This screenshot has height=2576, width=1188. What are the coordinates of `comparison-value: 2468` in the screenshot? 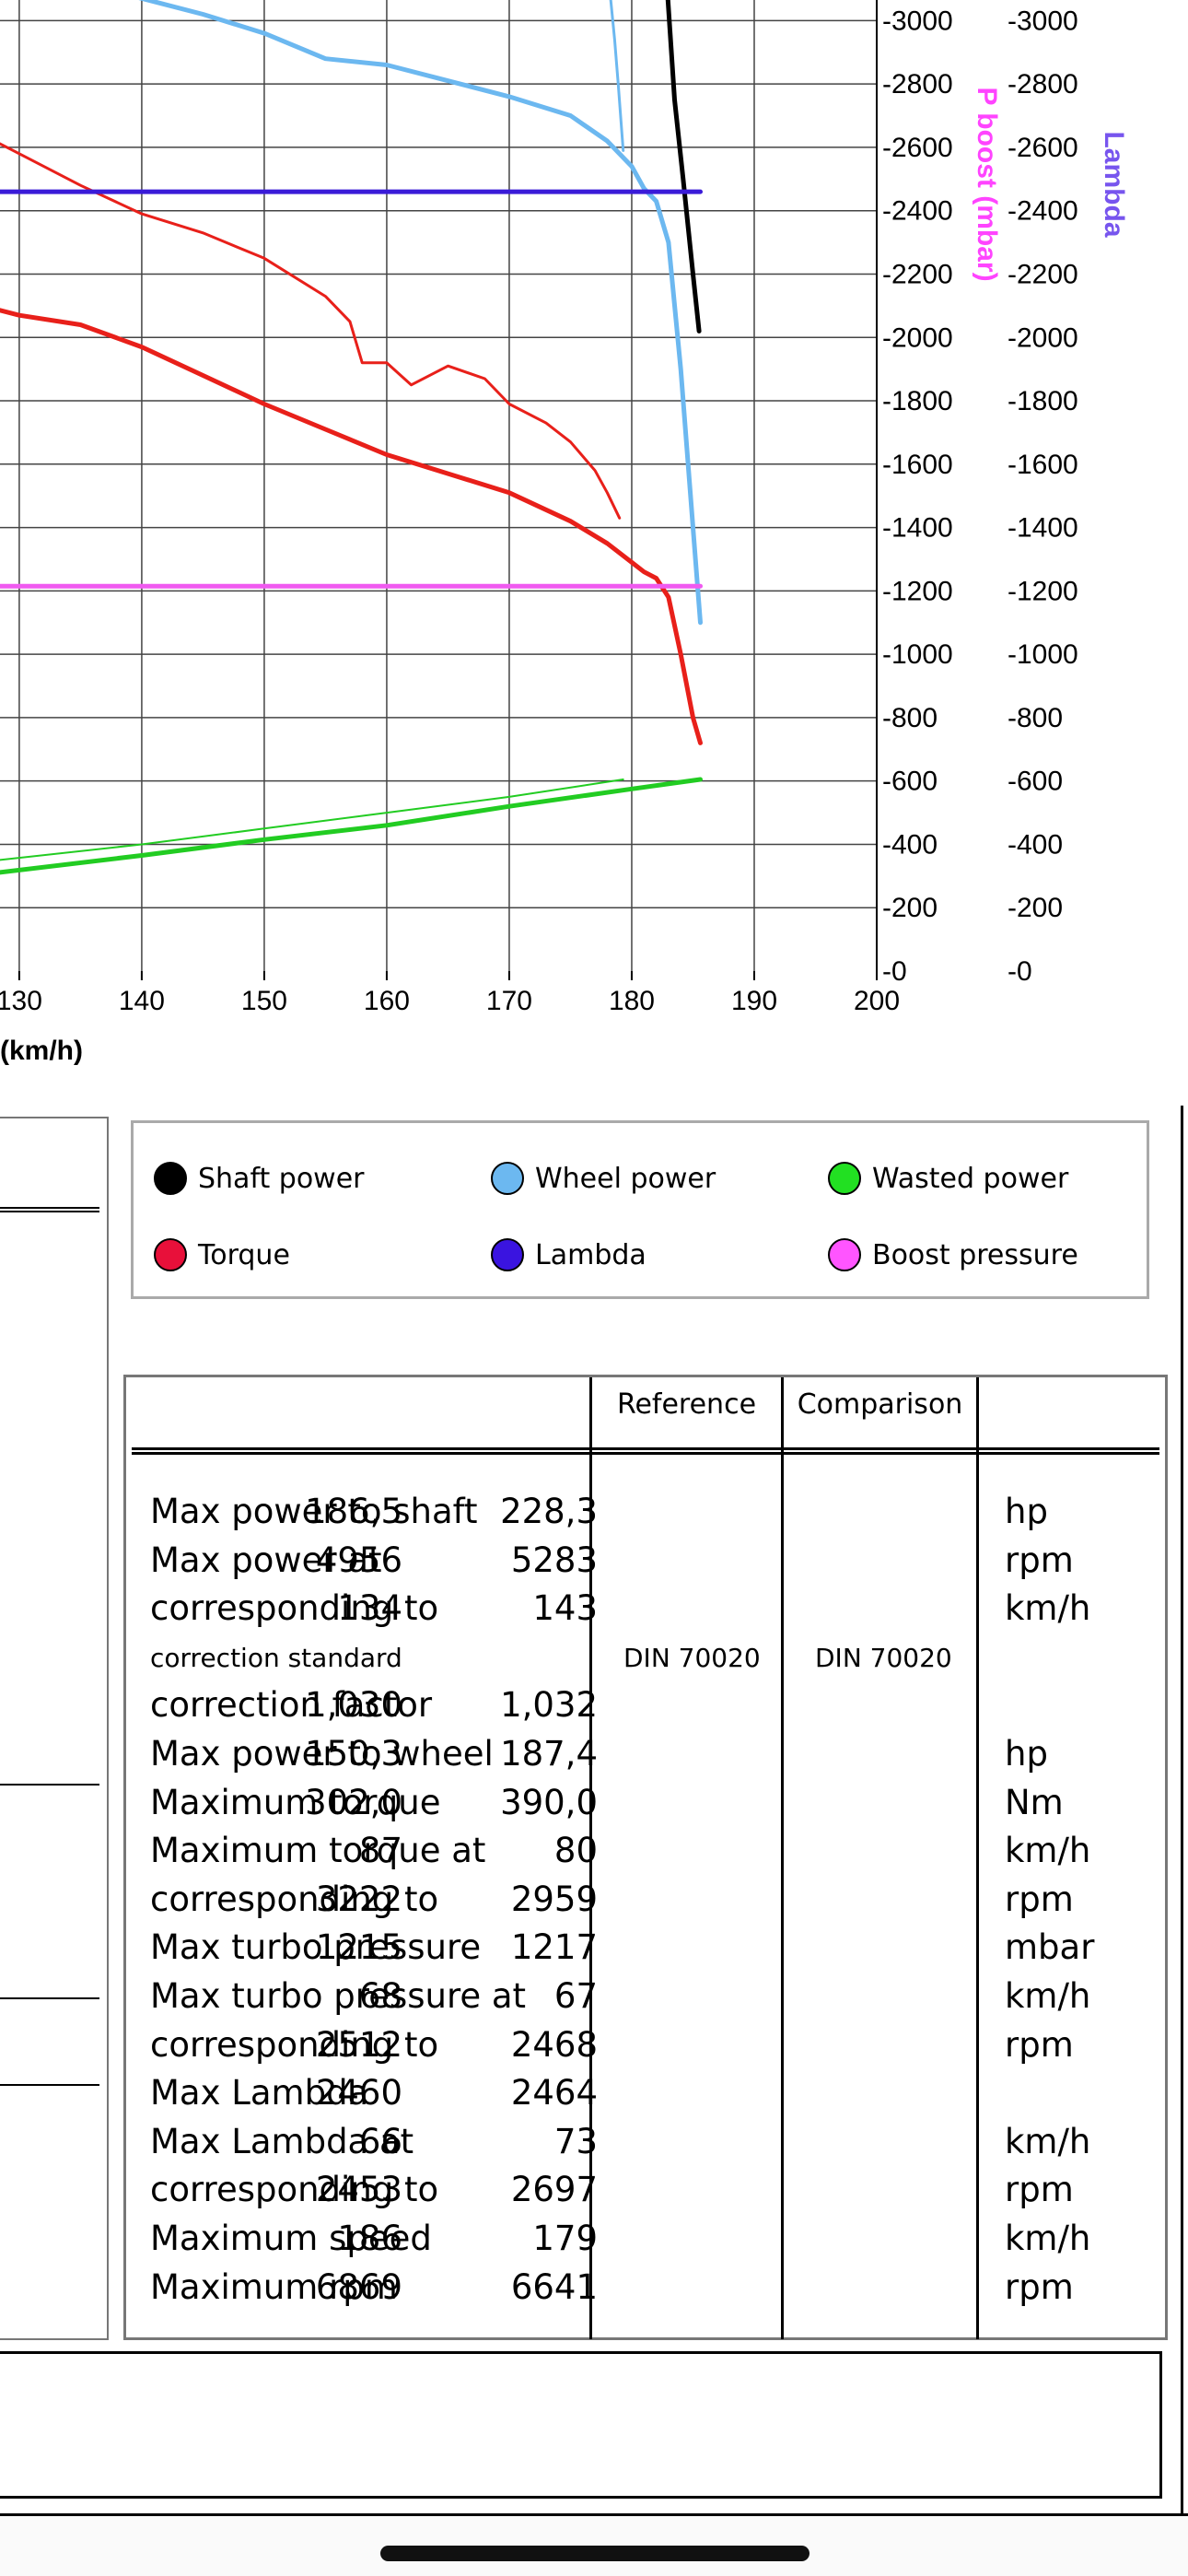 It's located at (554, 2044).